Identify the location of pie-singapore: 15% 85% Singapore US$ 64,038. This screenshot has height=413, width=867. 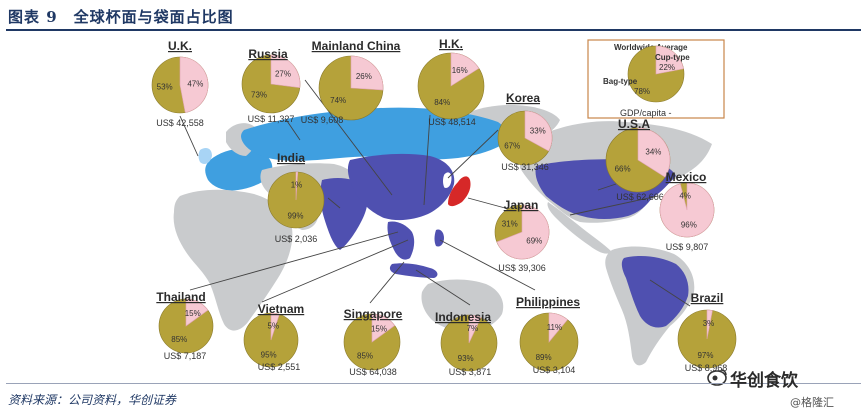
(373, 342).